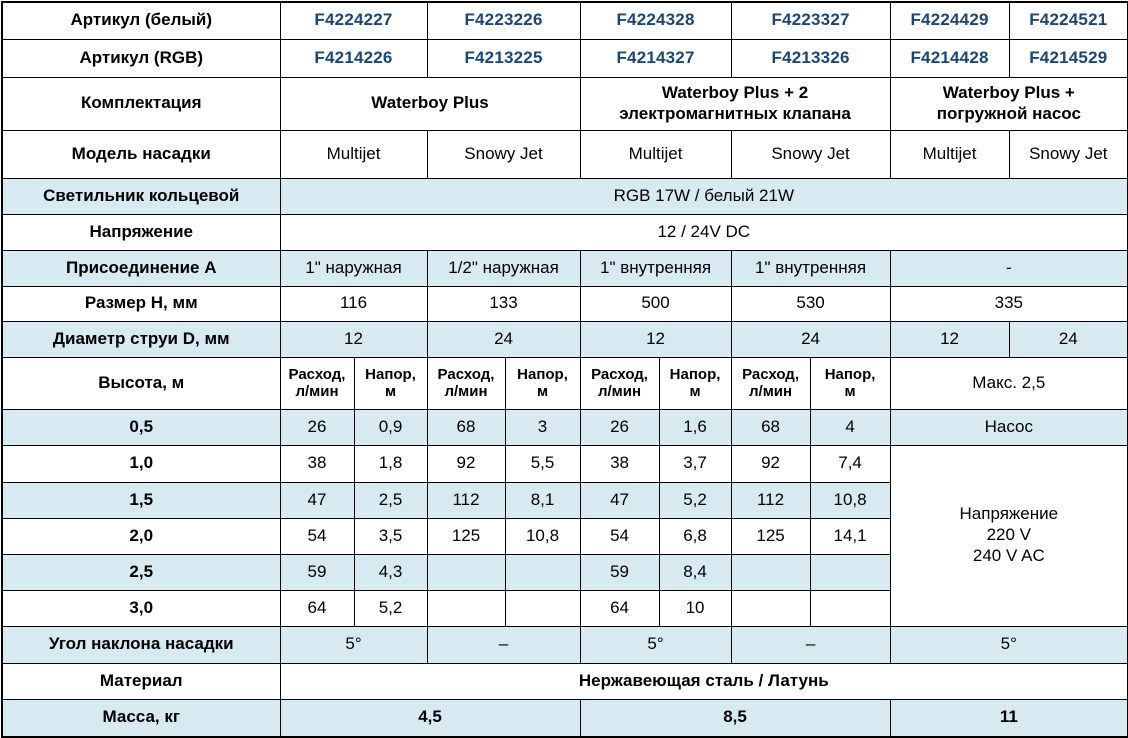  I want to click on value-cell: 3,5, so click(390, 536).